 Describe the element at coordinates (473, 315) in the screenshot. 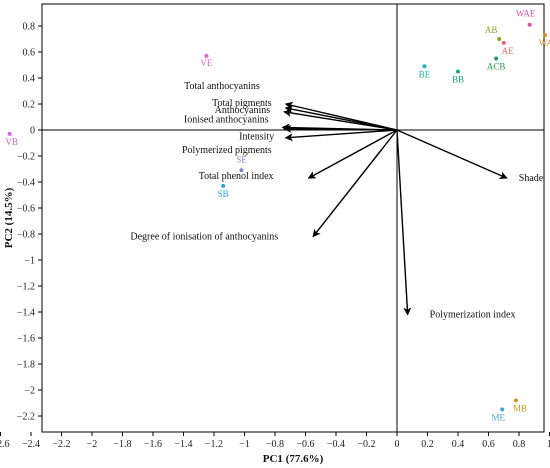

I see `loading-label: Polymerization index` at that location.